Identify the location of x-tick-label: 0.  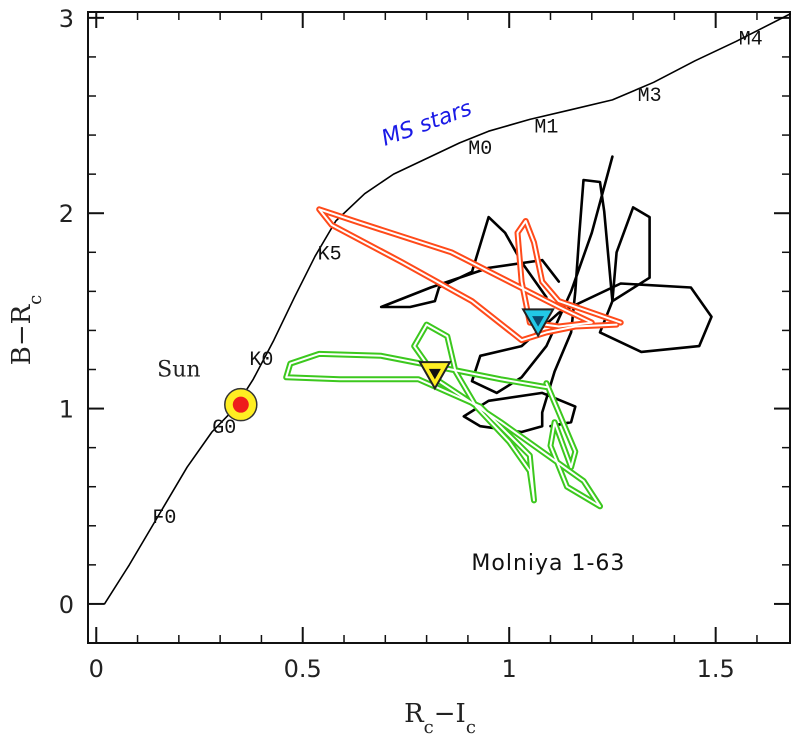
(96, 669).